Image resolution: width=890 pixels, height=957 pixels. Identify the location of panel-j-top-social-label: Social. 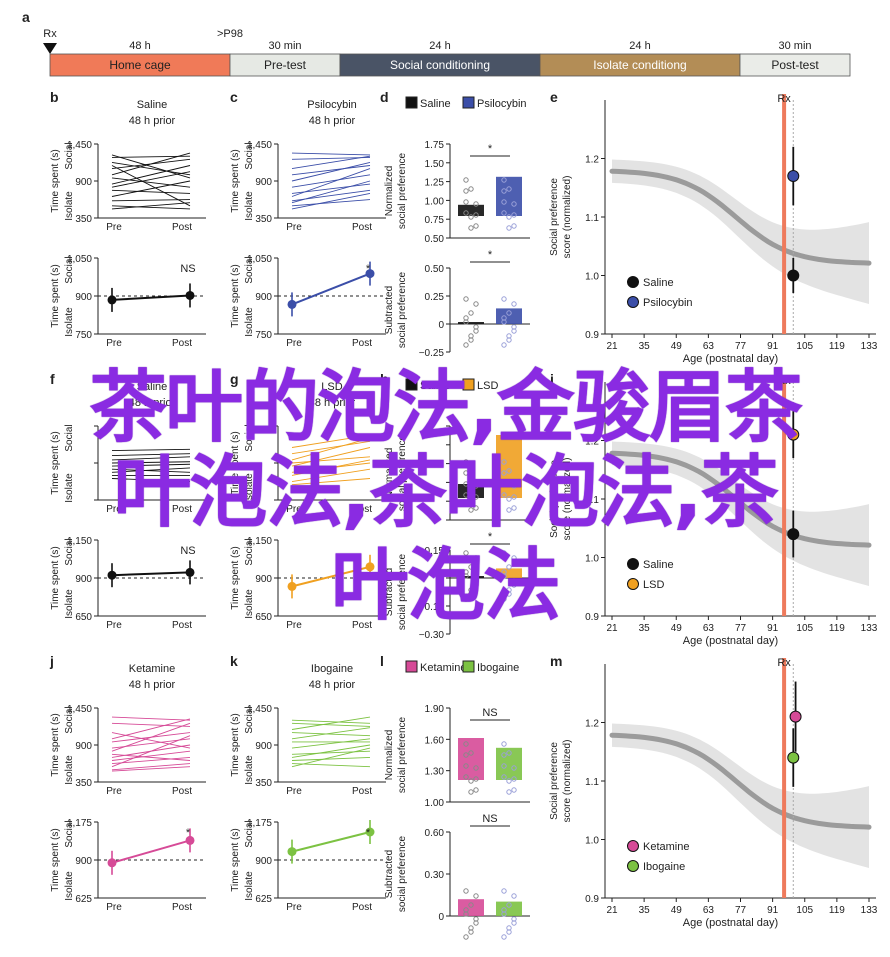
(69, 719).